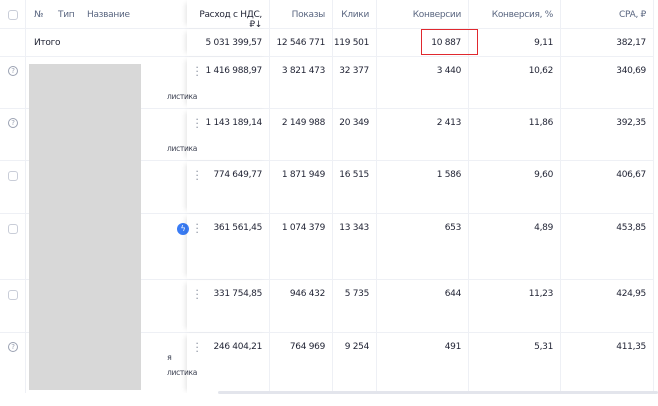 The image size is (658, 406). I want to click on total-shows: 12 546 771, so click(301, 42).